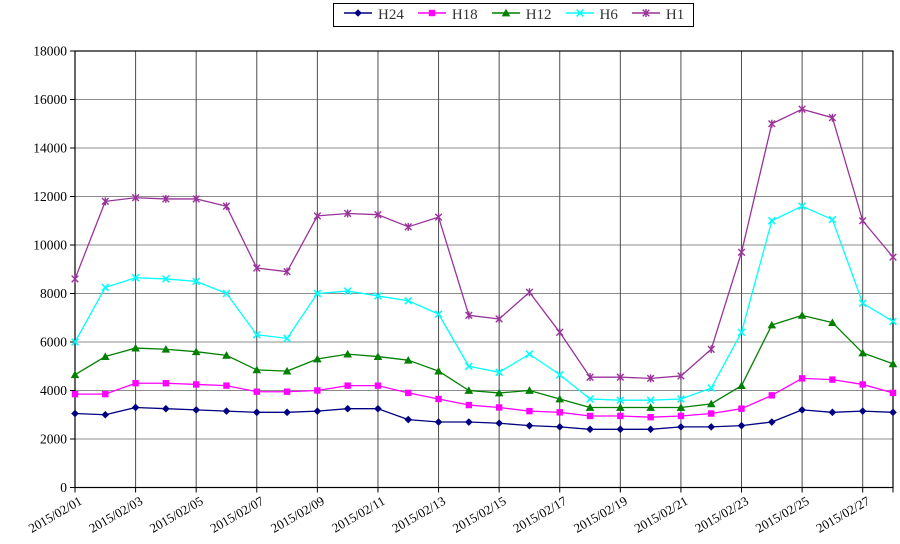 This screenshot has width=900, height=544. Describe the element at coordinates (608, 14) in the screenshot. I see `legend-label-h6: H6` at that location.